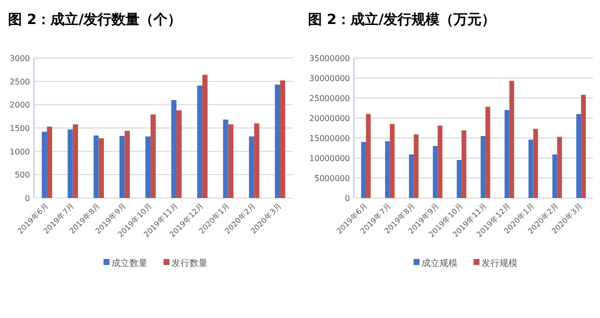  I want to click on legend-label: 成立规模, so click(440, 263).